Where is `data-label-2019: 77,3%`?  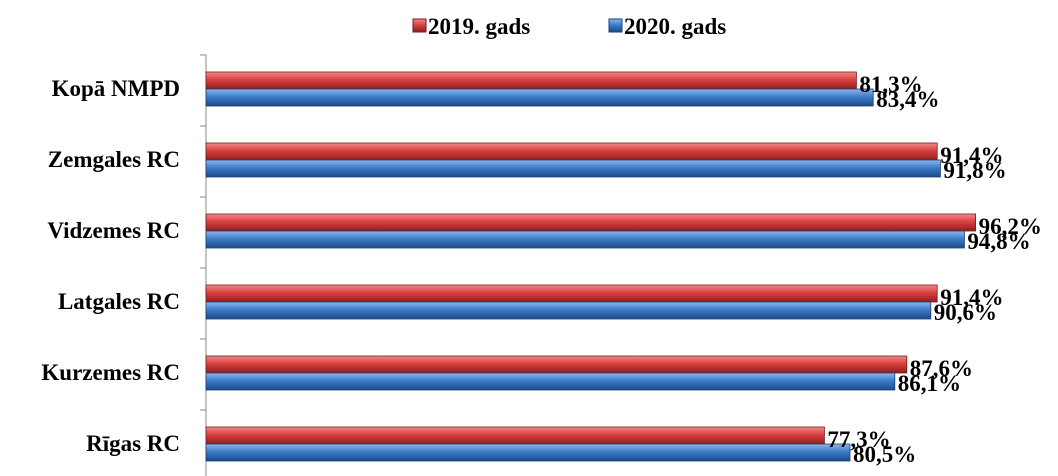 data-label-2019: 77,3% is located at coordinates (858, 439).